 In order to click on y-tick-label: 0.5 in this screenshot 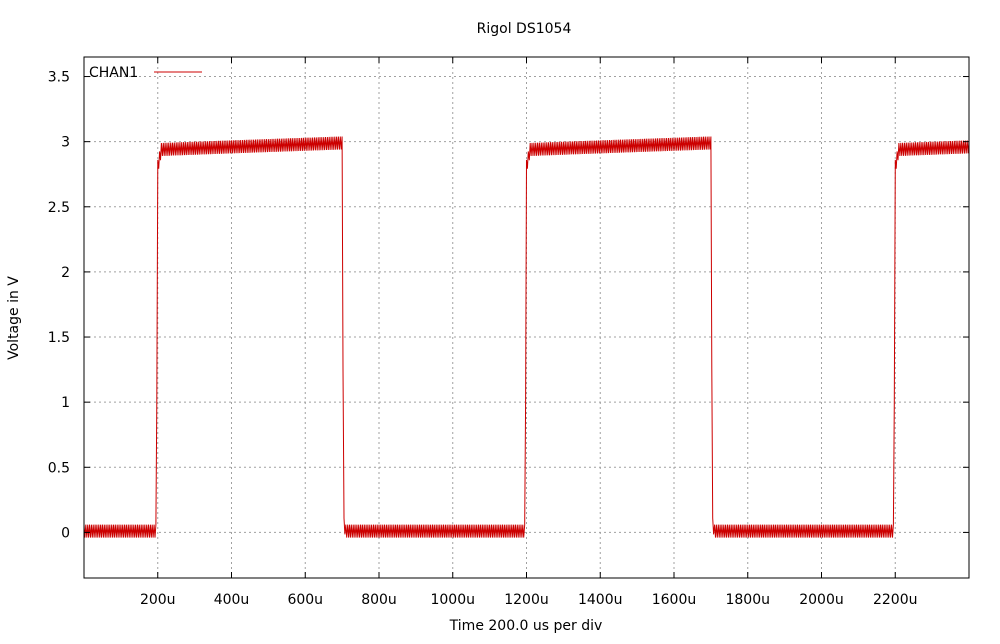, I will do `click(59, 468)`.